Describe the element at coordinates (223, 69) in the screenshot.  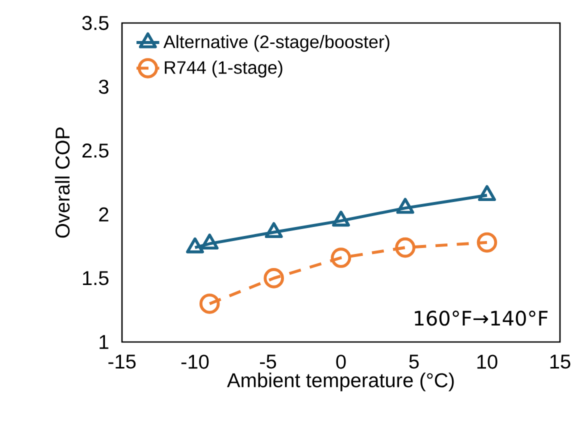
I see `legend-label: R744 (1-stage)` at that location.